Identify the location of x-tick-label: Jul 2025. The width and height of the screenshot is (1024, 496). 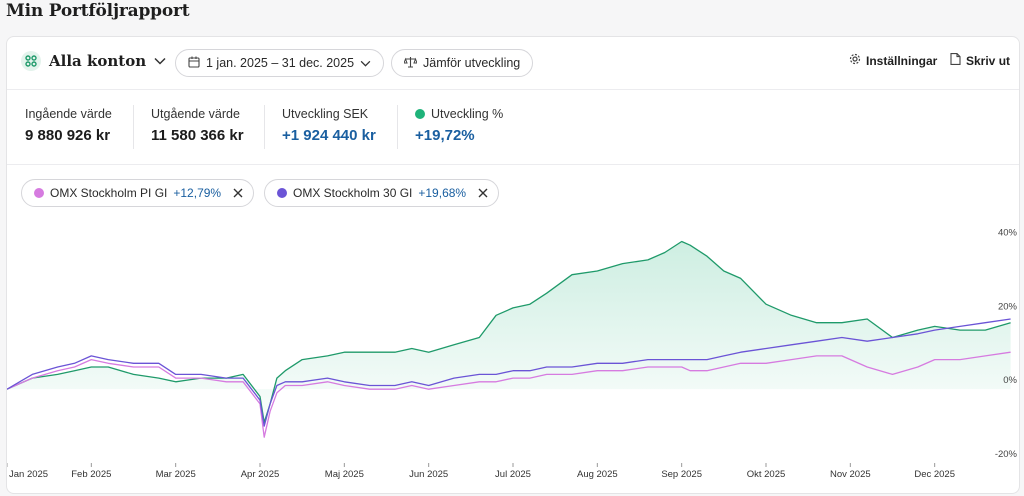
(513, 474).